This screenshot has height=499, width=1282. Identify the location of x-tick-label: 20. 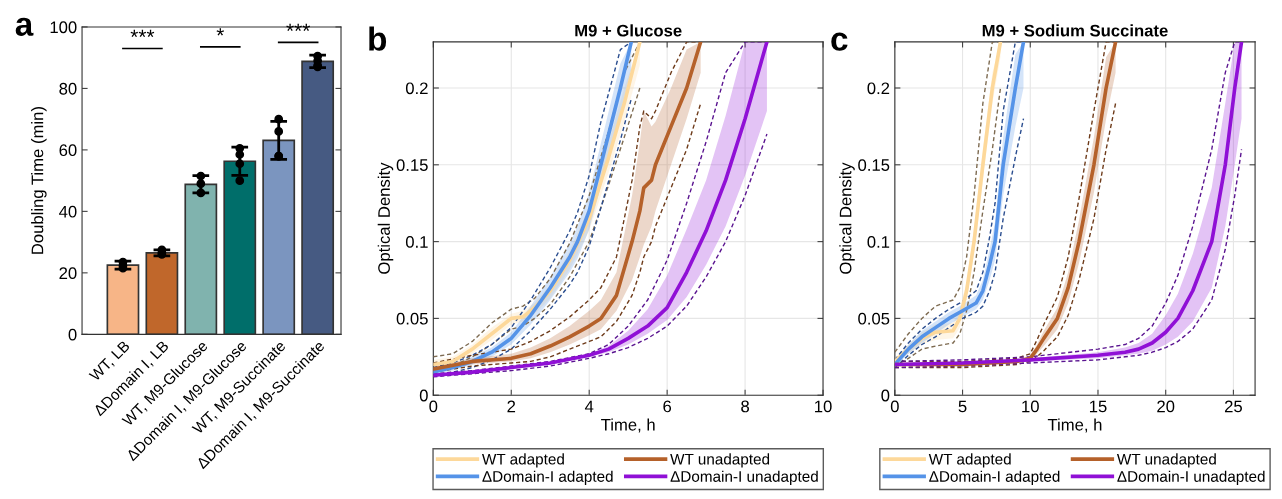
(1166, 406).